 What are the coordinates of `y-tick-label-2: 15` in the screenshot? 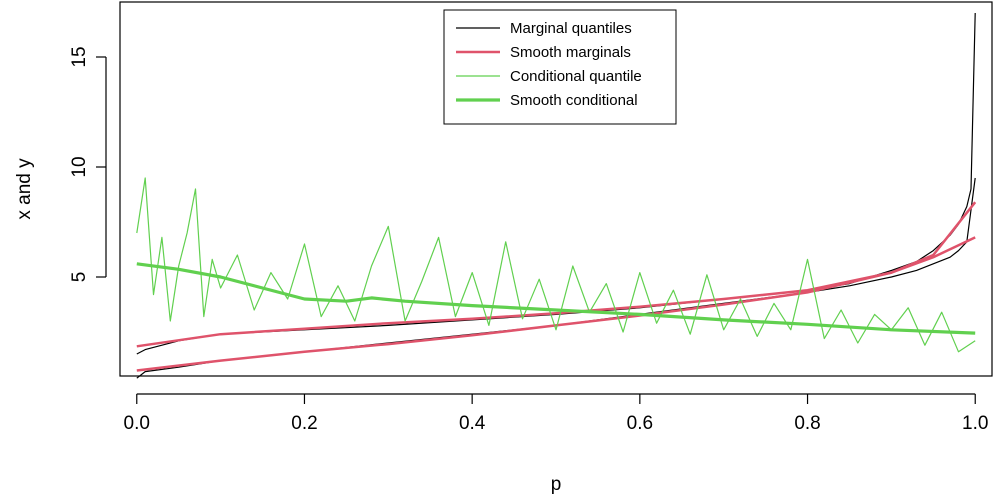 It's located at (79, 56).